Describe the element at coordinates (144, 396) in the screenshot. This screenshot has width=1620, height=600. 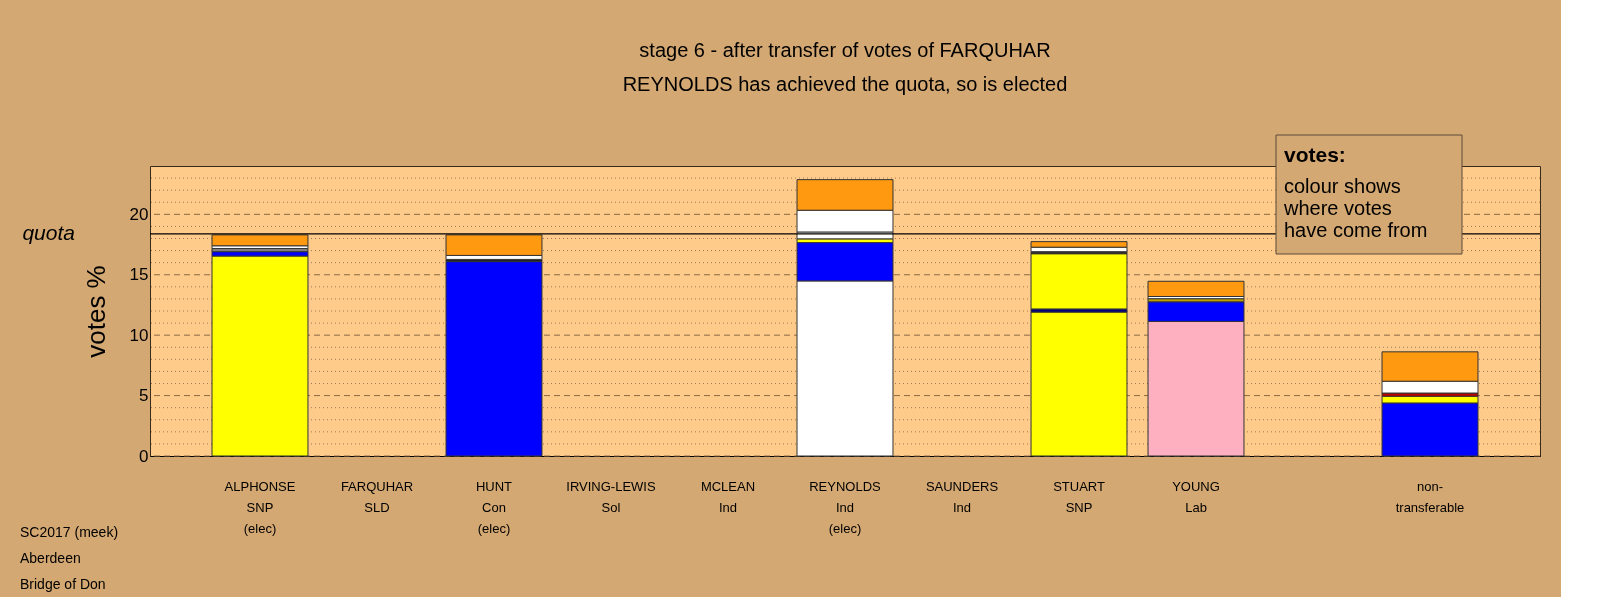
I see `y-tick-label: 5` at that location.